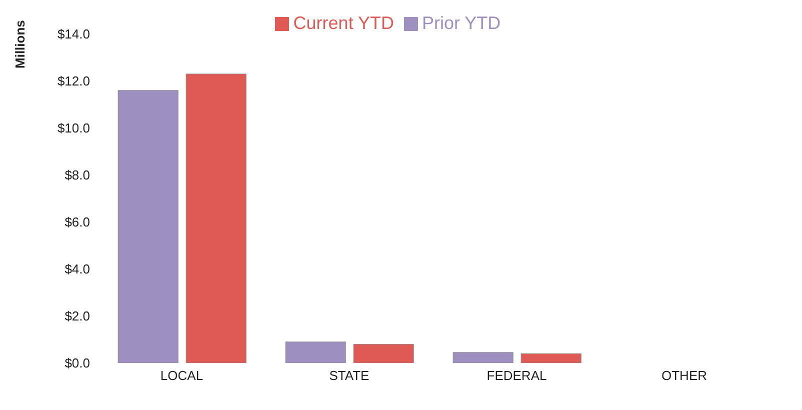 The image size is (802, 410). What do you see at coordinates (349, 376) in the screenshot?
I see `x-tick-label: STATE` at bounding box center [349, 376].